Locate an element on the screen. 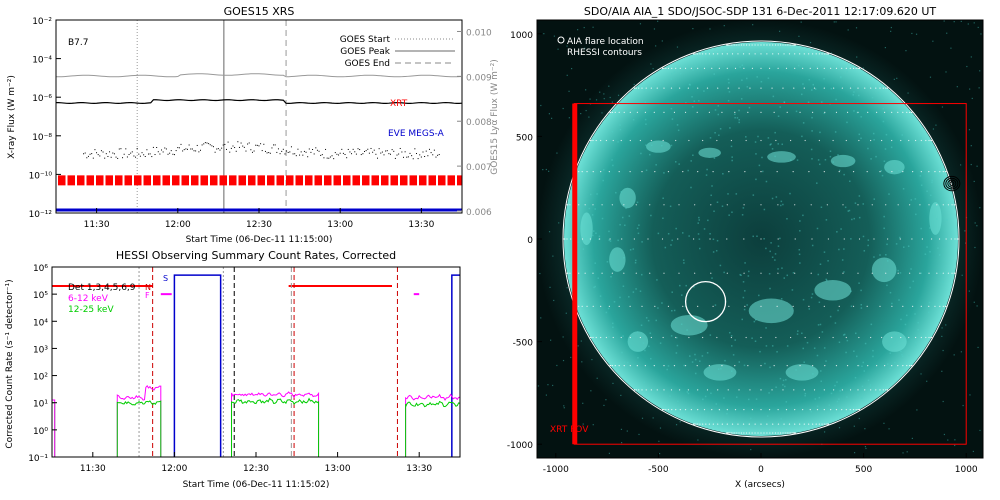 The image size is (1000, 500). legend-goes-start: GOES Start is located at coordinates (365, 40).